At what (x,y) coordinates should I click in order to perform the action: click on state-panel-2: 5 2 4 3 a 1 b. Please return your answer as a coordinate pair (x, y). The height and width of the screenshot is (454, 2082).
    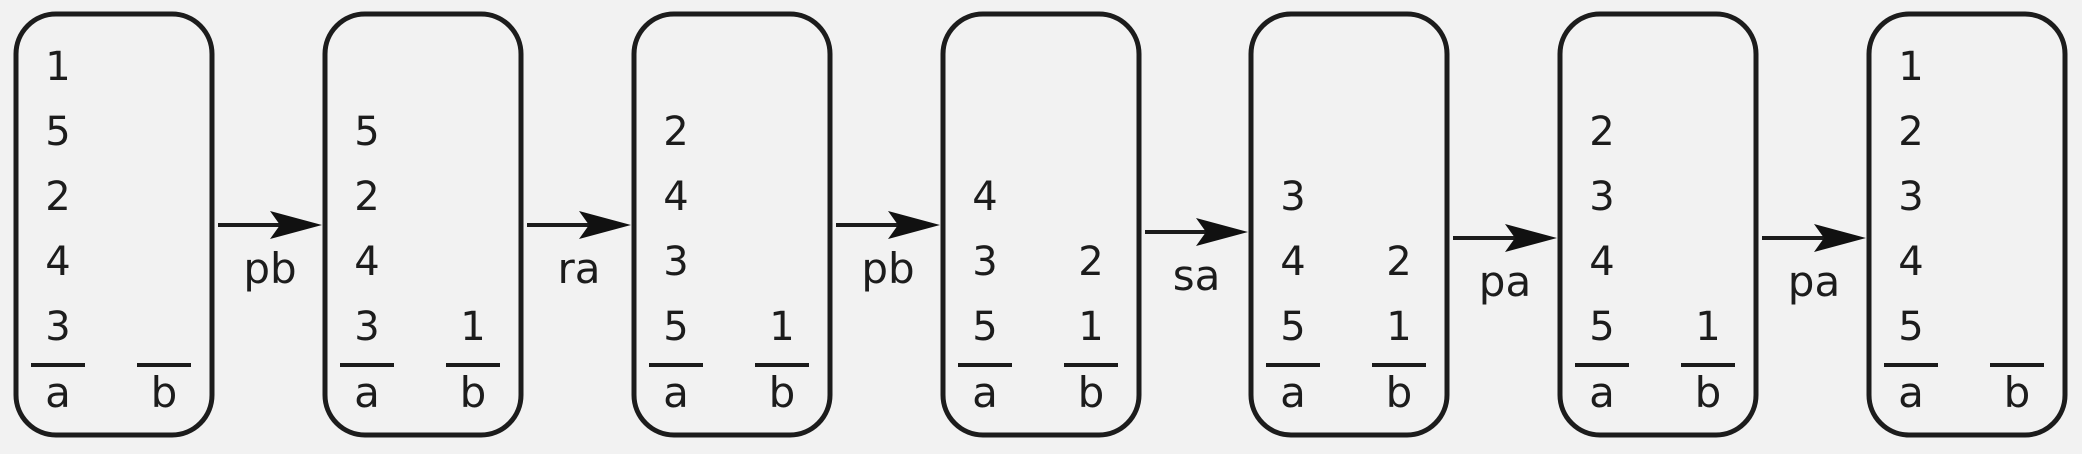
    Looking at the image, I should click on (423, 224).